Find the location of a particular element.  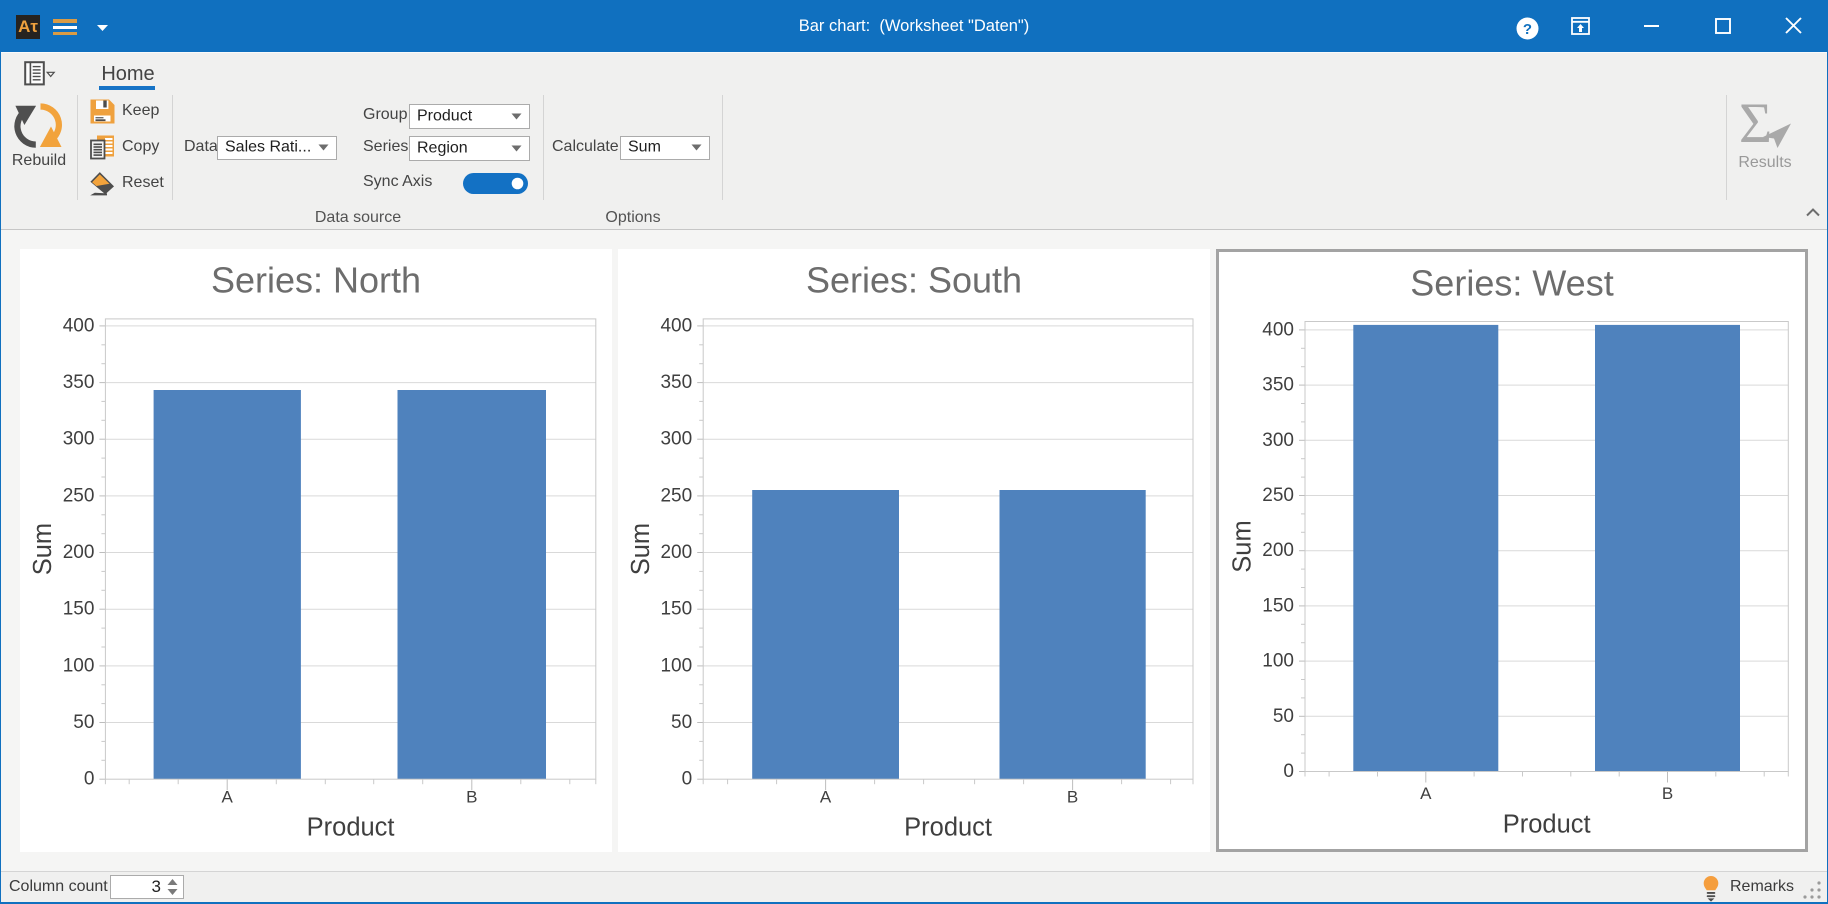

svg-text: Series: South is located at coordinates (914, 280).